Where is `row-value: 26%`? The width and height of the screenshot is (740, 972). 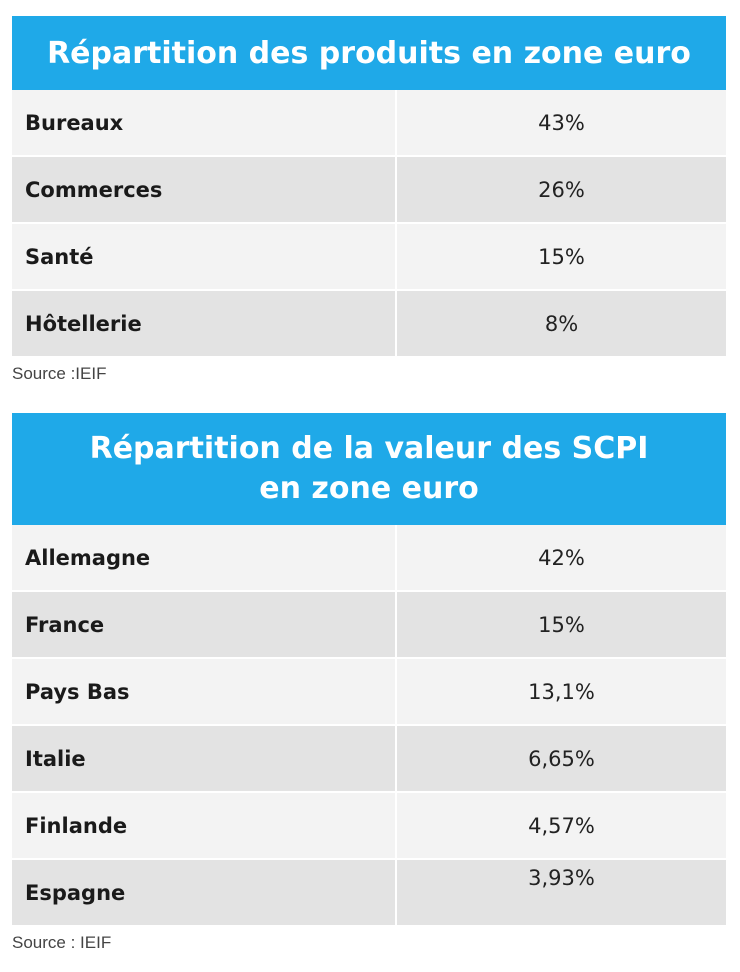 row-value: 26% is located at coordinates (561, 189).